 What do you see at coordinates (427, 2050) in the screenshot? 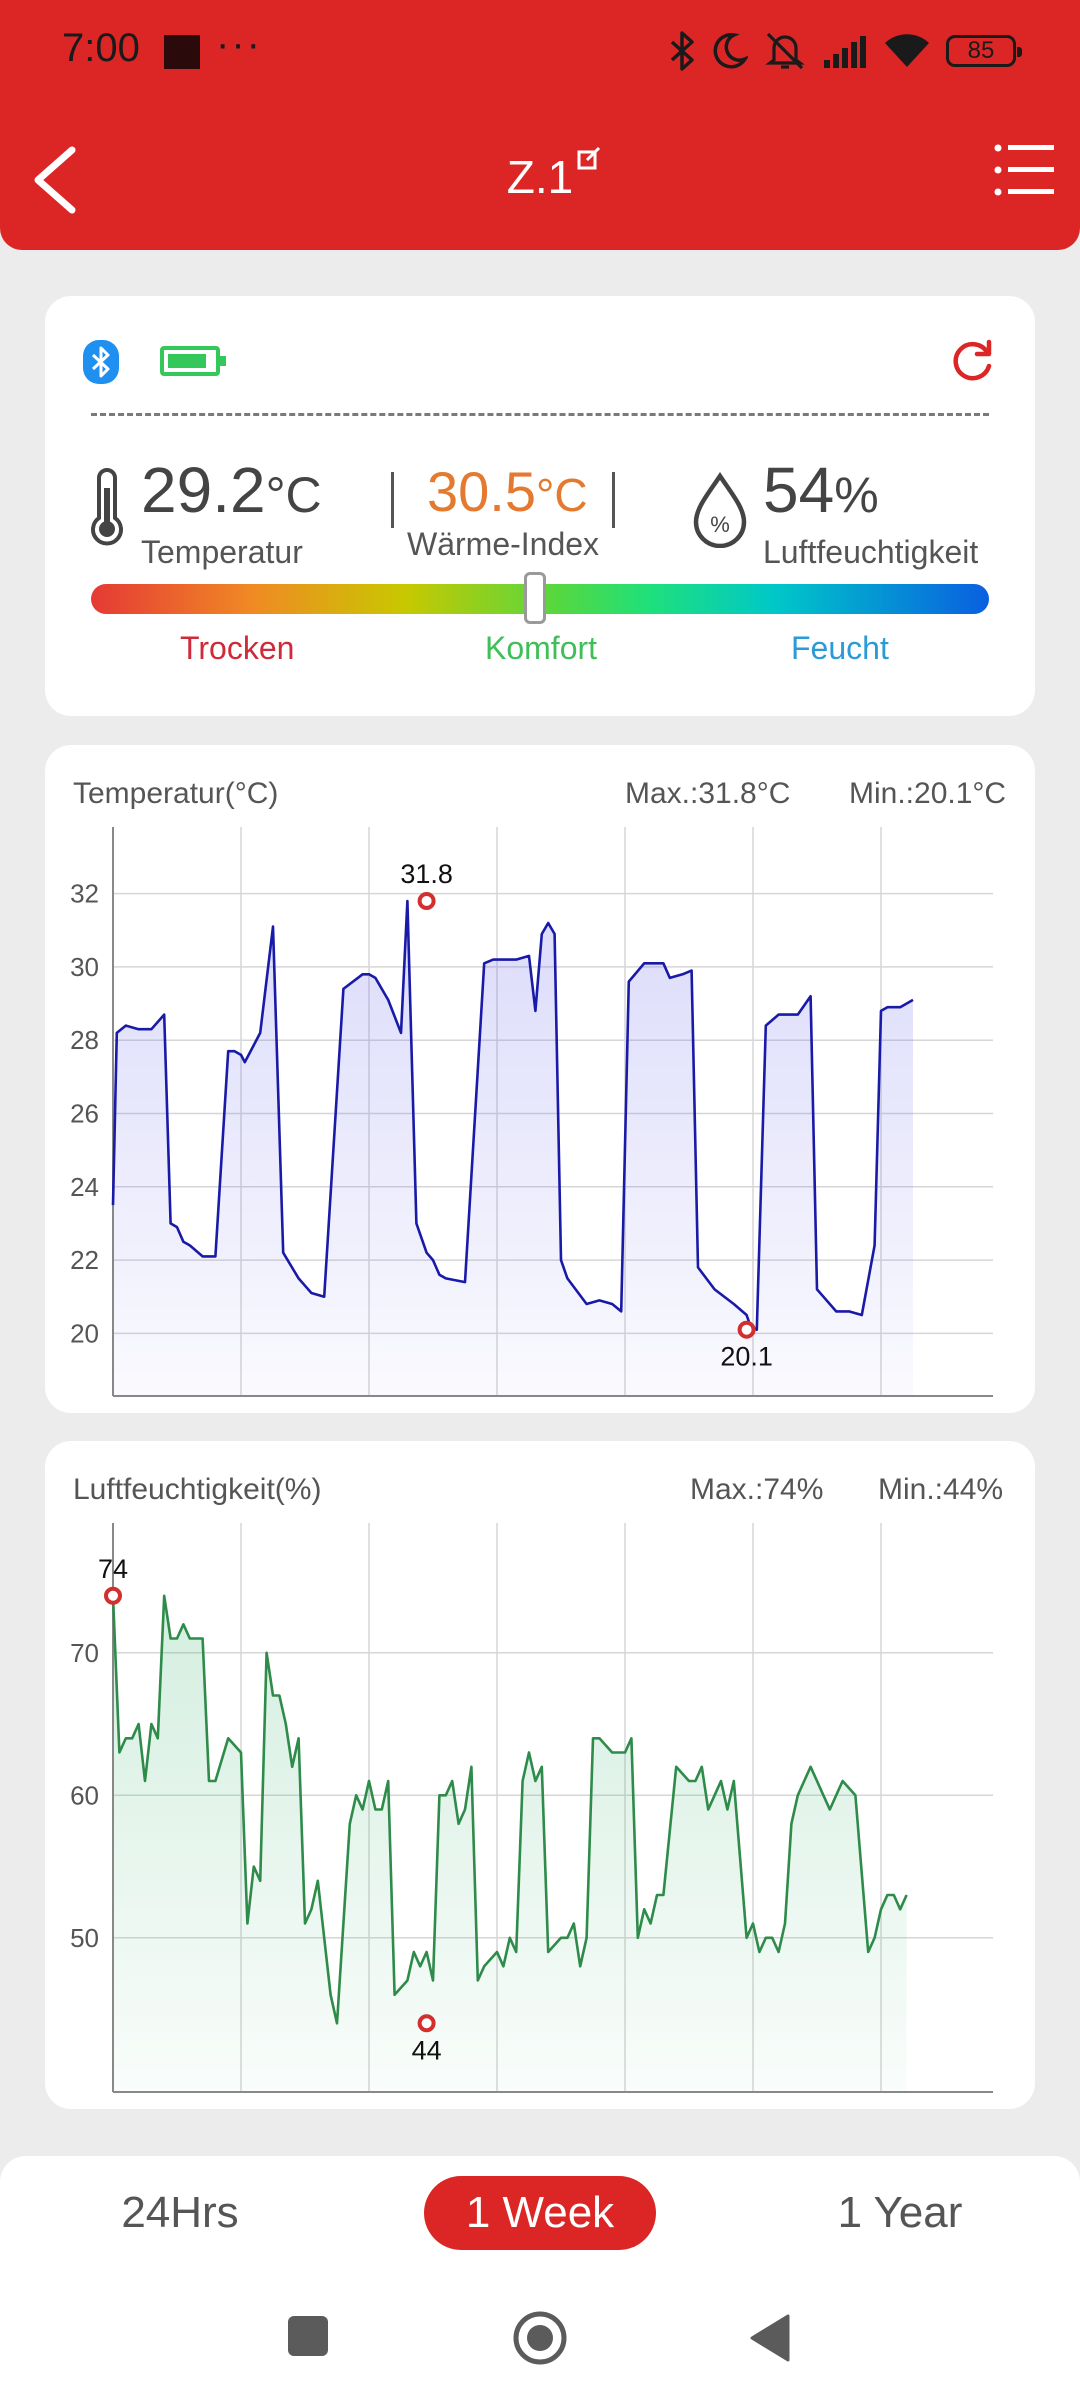
I see `min-label: 44` at bounding box center [427, 2050].